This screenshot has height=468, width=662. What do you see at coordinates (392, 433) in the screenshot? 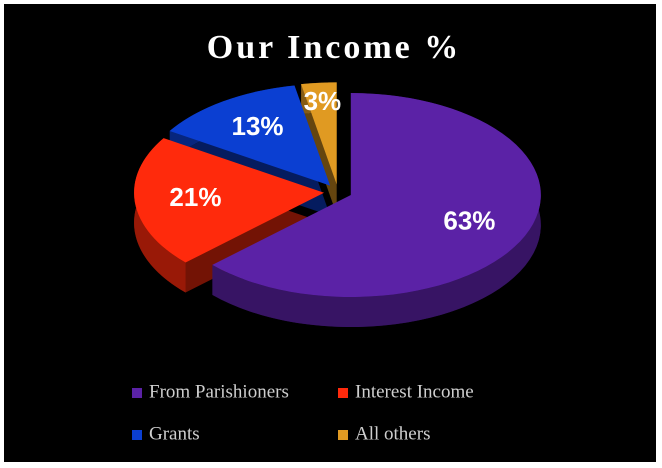
I see `legend-label: All others` at bounding box center [392, 433].